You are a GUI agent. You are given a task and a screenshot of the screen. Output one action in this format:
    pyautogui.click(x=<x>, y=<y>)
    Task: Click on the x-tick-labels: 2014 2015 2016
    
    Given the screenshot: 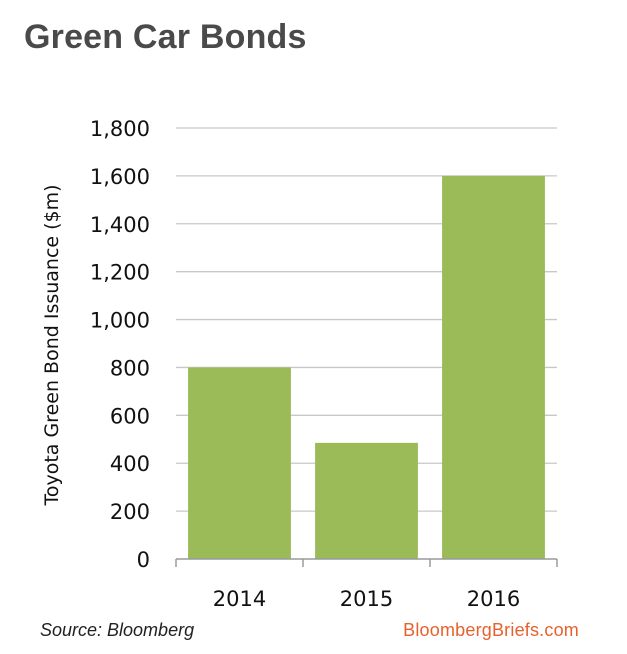 What is the action you would take?
    pyautogui.click(x=366, y=599)
    